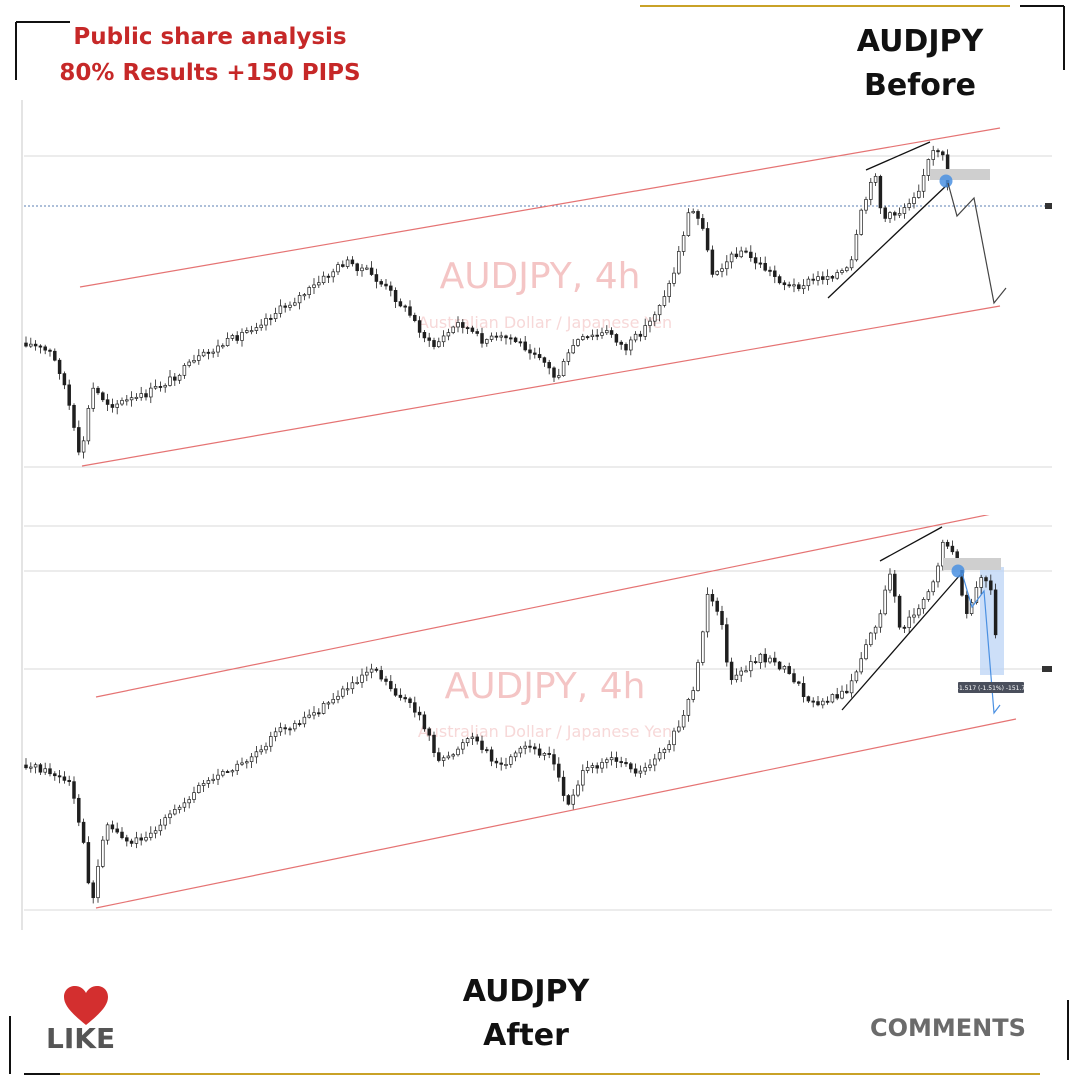 The width and height of the screenshot is (1080, 1080). I want to click on supply-zone, so click(960, 174).